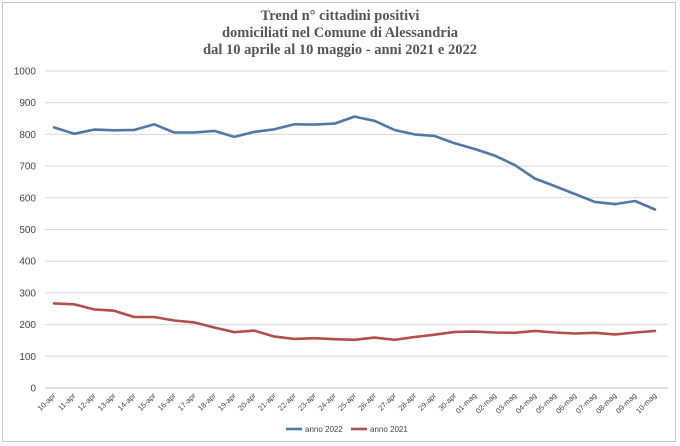 The width and height of the screenshot is (680, 446). I want to click on y-tick-label: 0, so click(33, 389).